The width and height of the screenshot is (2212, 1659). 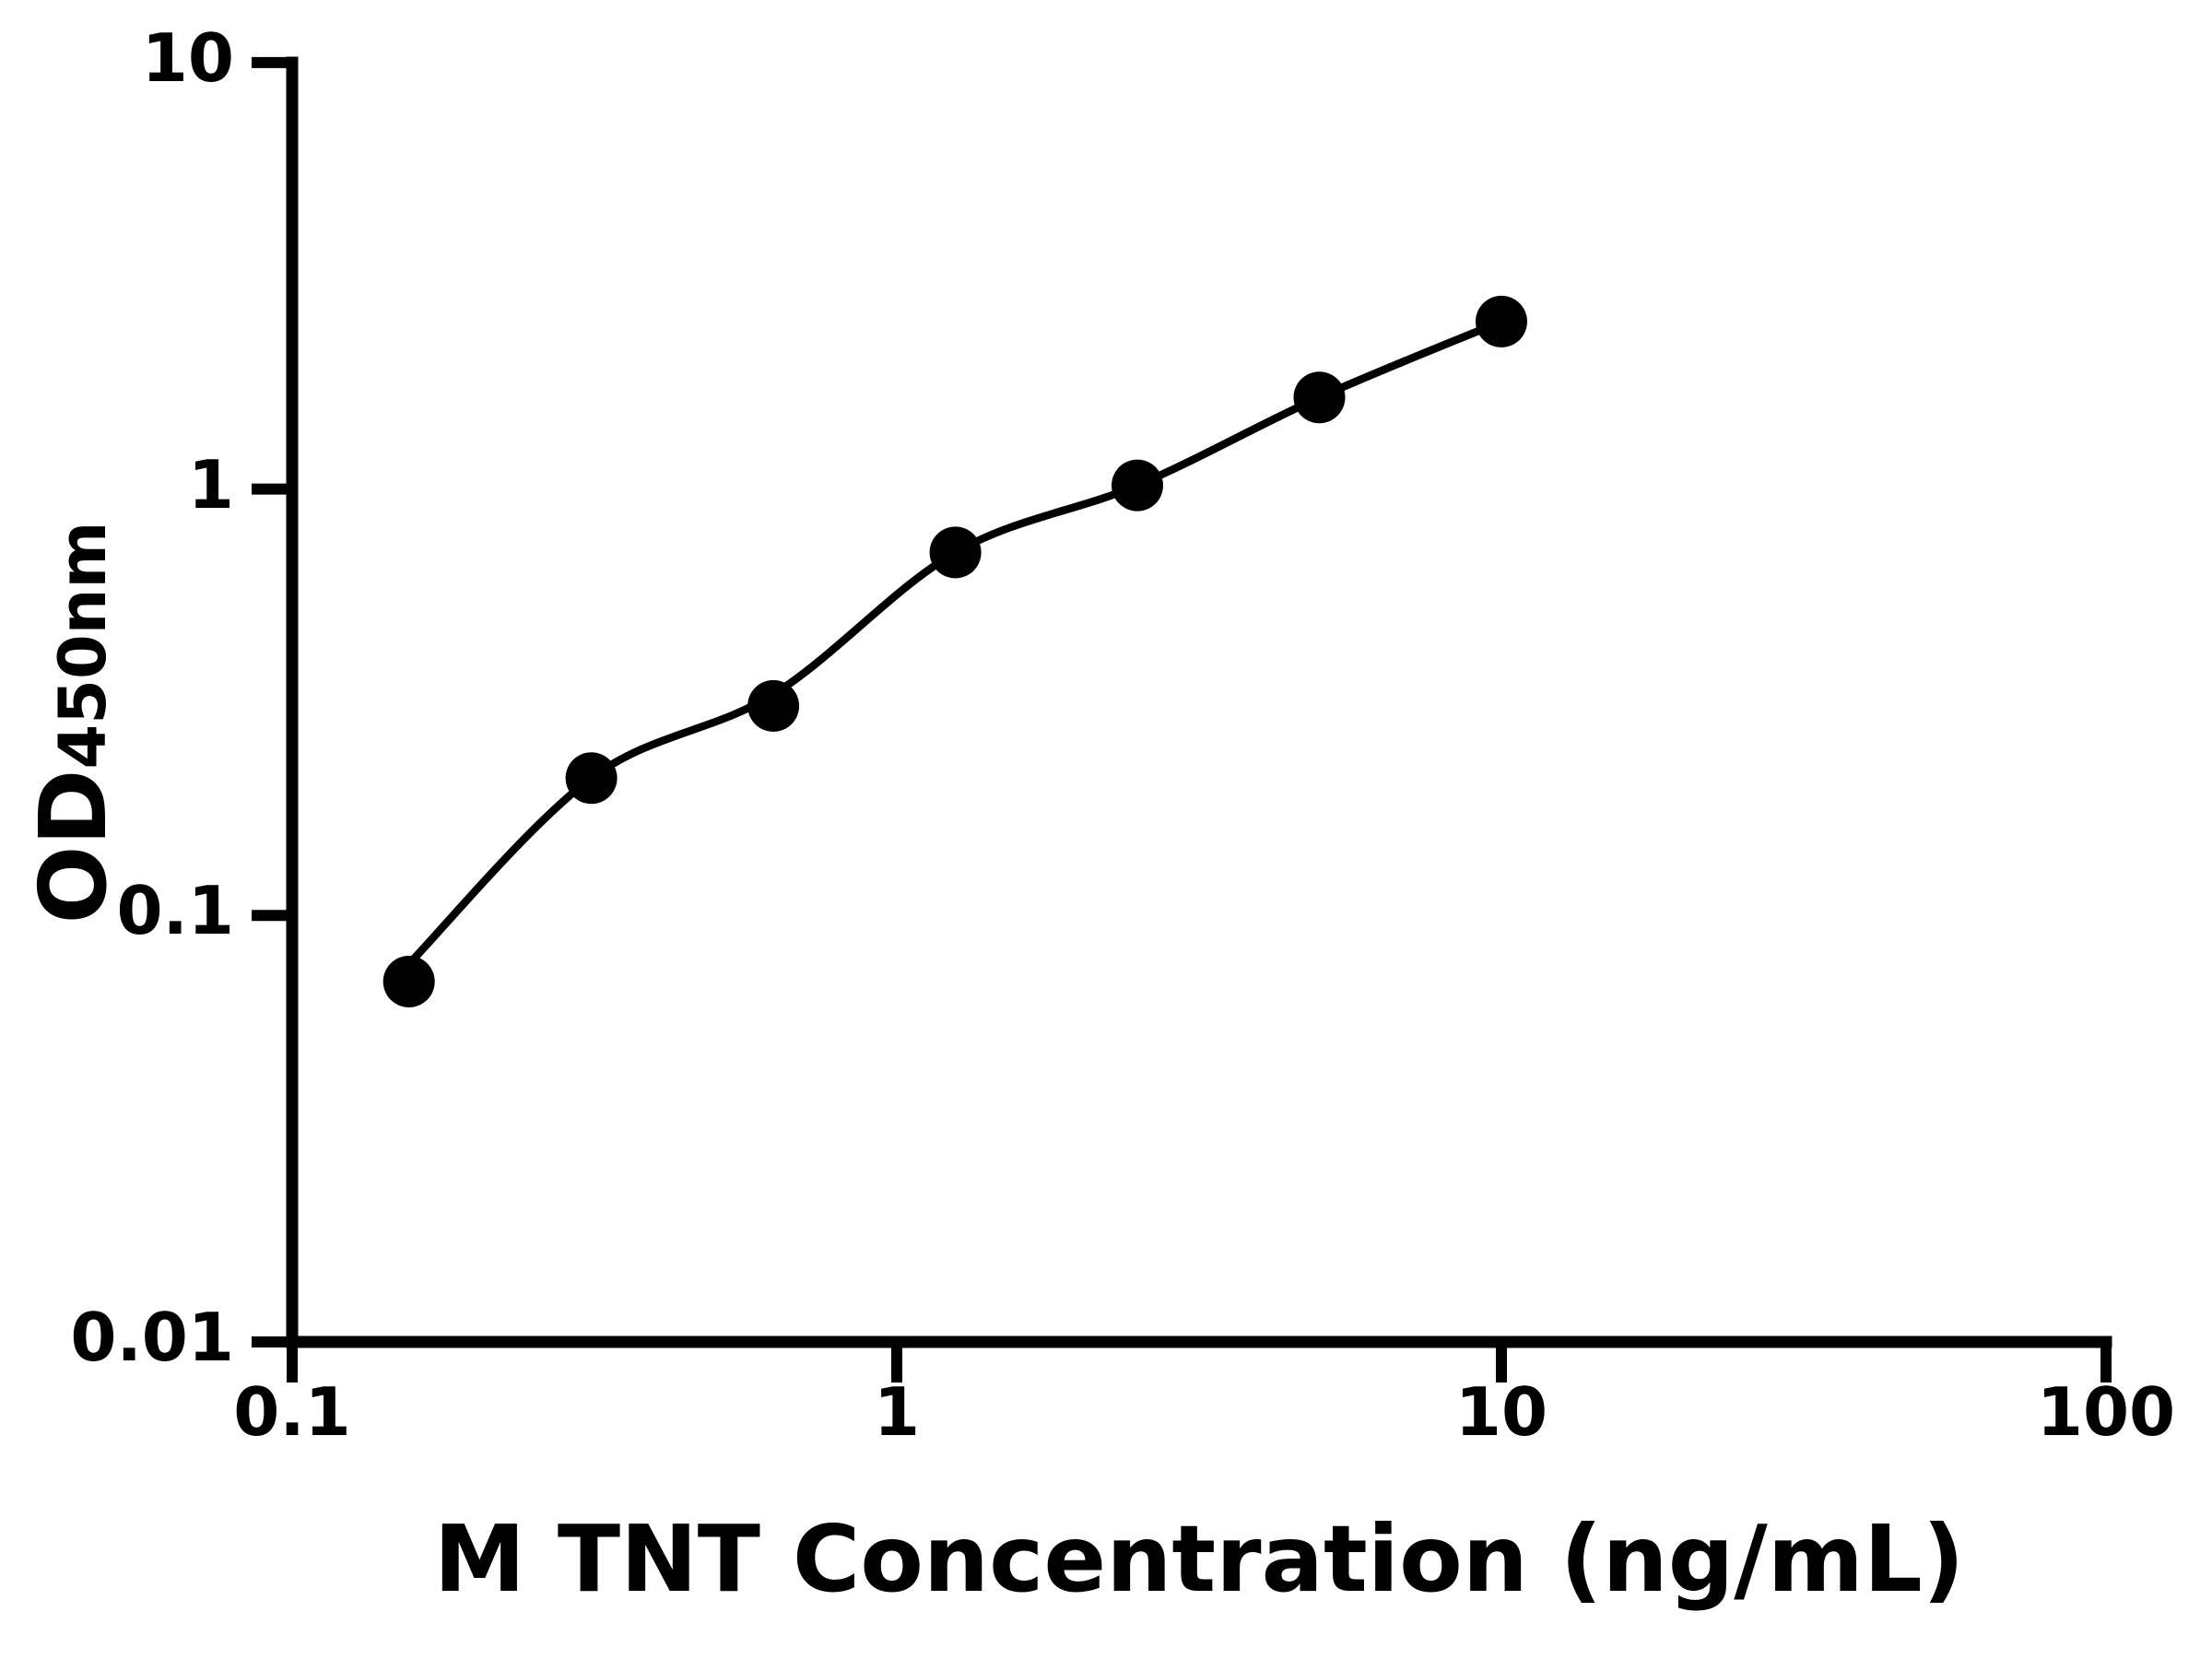 What do you see at coordinates (1199, 1559) in the screenshot?
I see `x-axis-title: M TNT Concentration (ng/mL)` at bounding box center [1199, 1559].